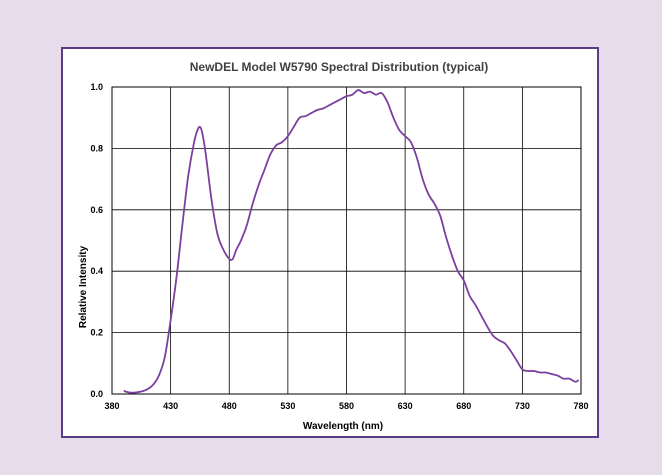 Image resolution: width=662 pixels, height=475 pixels. I want to click on y-tick-labels: 0.0 0.2 0.4 0.6 0.8 1.0, so click(96, 240).